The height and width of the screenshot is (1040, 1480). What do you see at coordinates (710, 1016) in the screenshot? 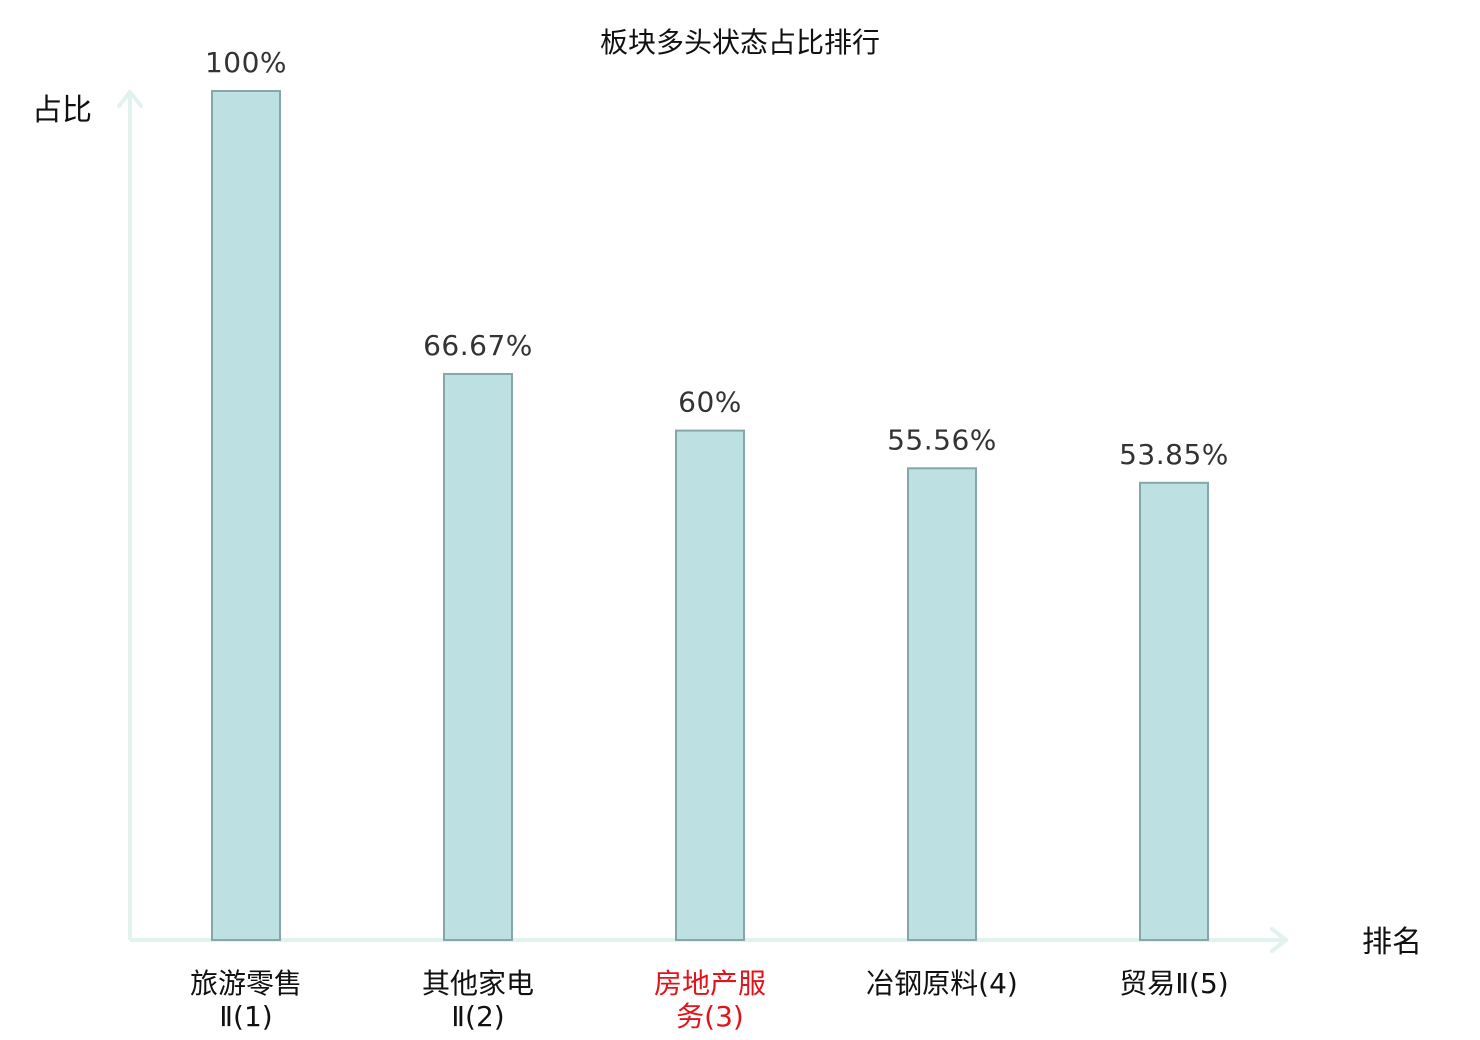
I see `category-label: 务(3)` at bounding box center [710, 1016].